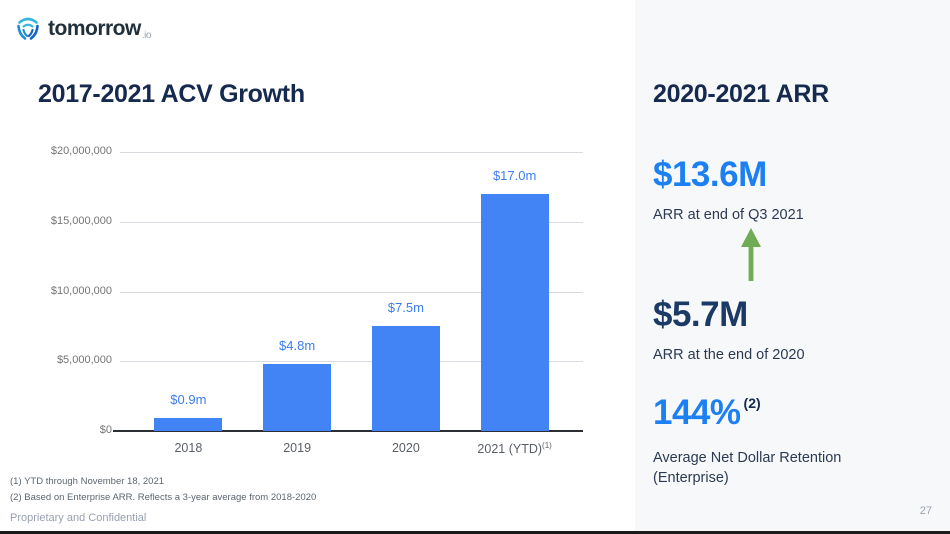  I want to click on x-axis-tick-label: 2020, so click(405, 448).